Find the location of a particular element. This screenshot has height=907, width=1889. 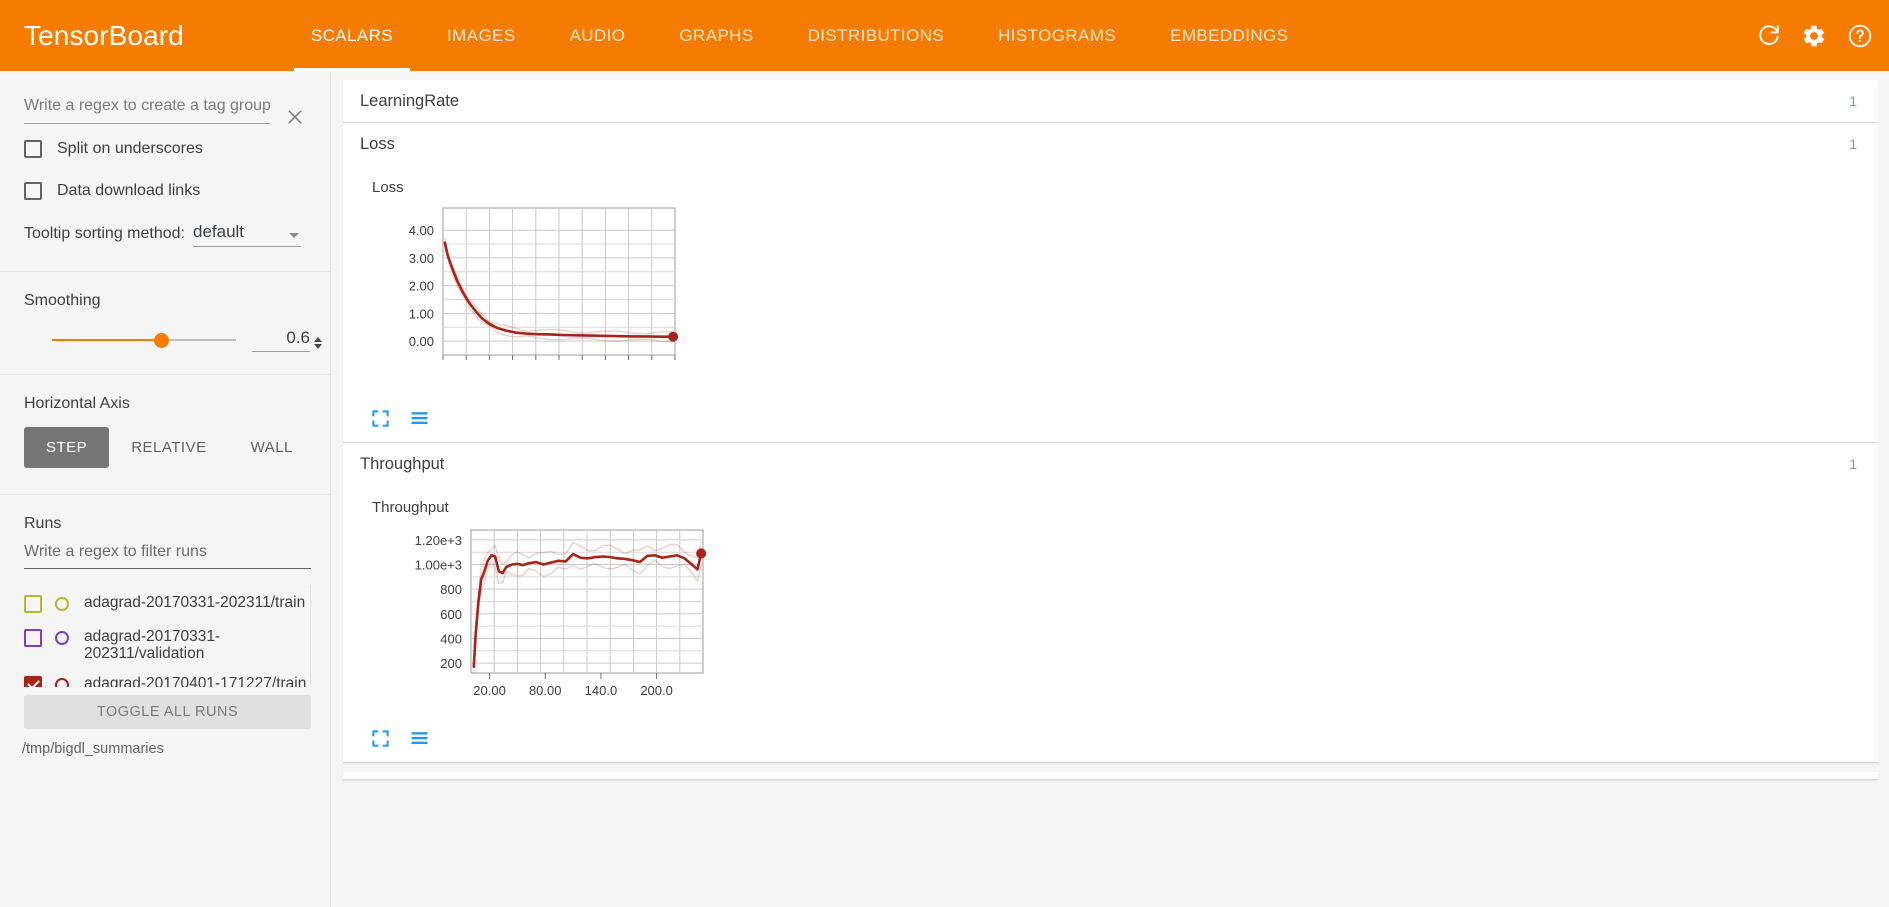

svg-text: 4.00 is located at coordinates (421, 230).